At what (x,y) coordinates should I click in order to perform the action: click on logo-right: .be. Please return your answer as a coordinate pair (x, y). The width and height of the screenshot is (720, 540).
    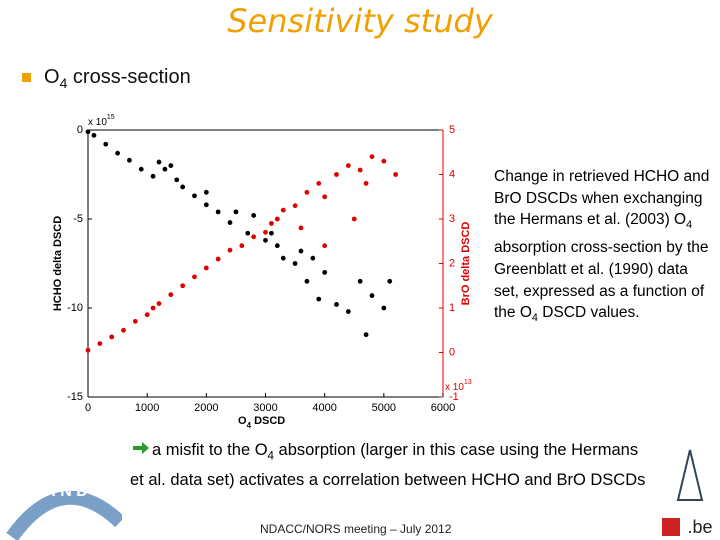
    Looking at the image, I should click on (687, 493).